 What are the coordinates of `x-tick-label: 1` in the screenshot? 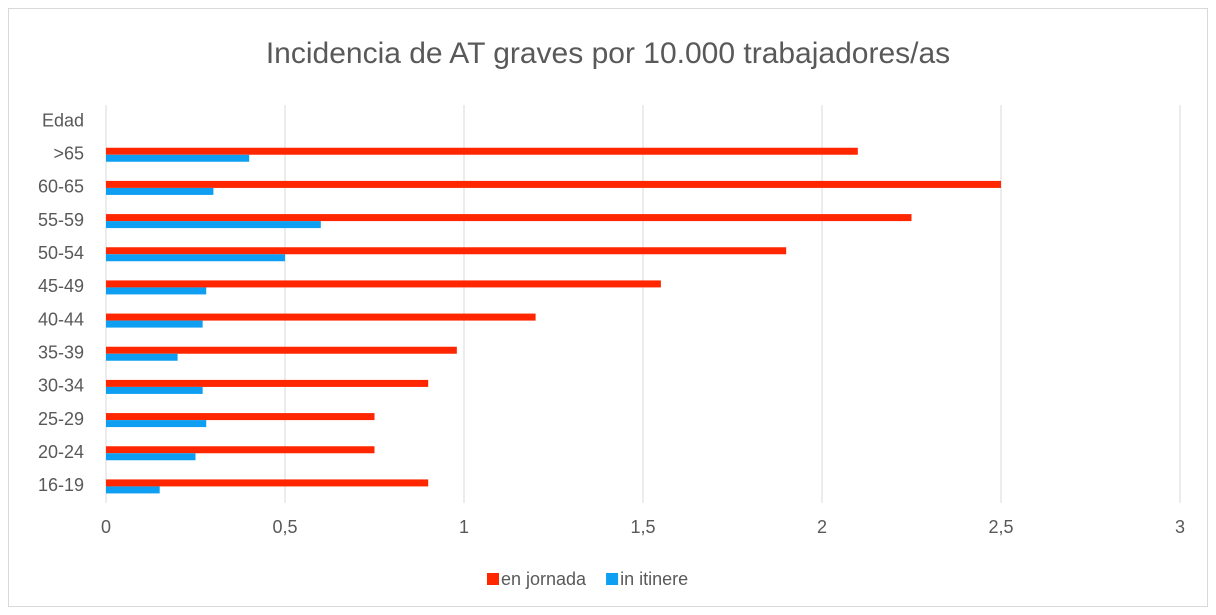 It's located at (464, 527).